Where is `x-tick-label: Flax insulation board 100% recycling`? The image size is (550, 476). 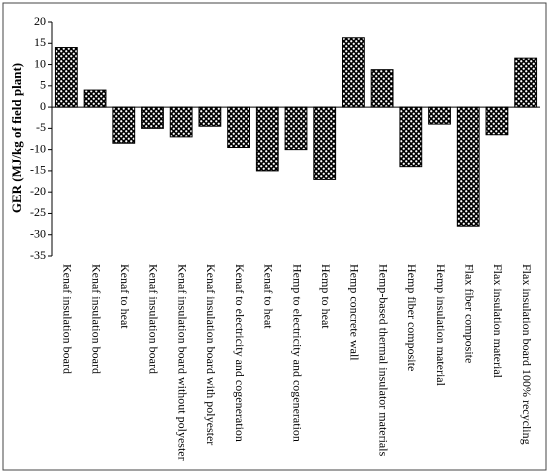
x-tick-label: Flax insulation board 100% recycling is located at coordinates (527, 354).